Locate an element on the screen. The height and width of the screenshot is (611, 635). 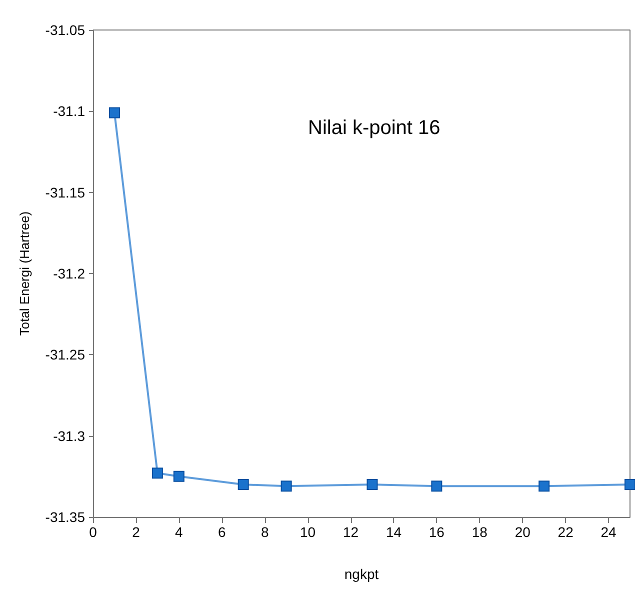
x-tick-label: 20 is located at coordinates (522, 532).